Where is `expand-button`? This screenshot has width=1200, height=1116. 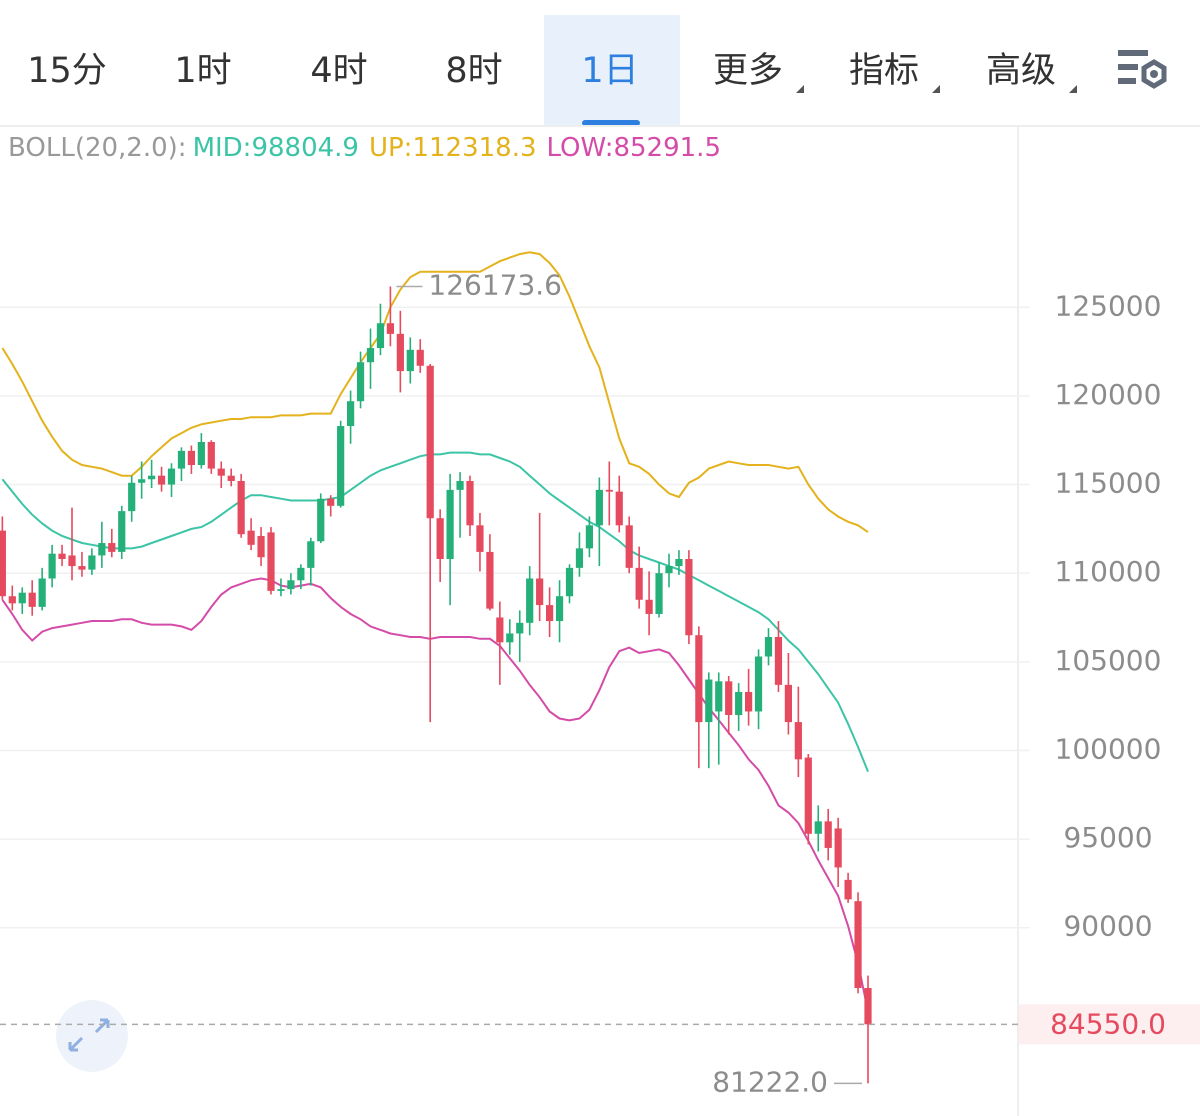
expand-button is located at coordinates (92, 1036).